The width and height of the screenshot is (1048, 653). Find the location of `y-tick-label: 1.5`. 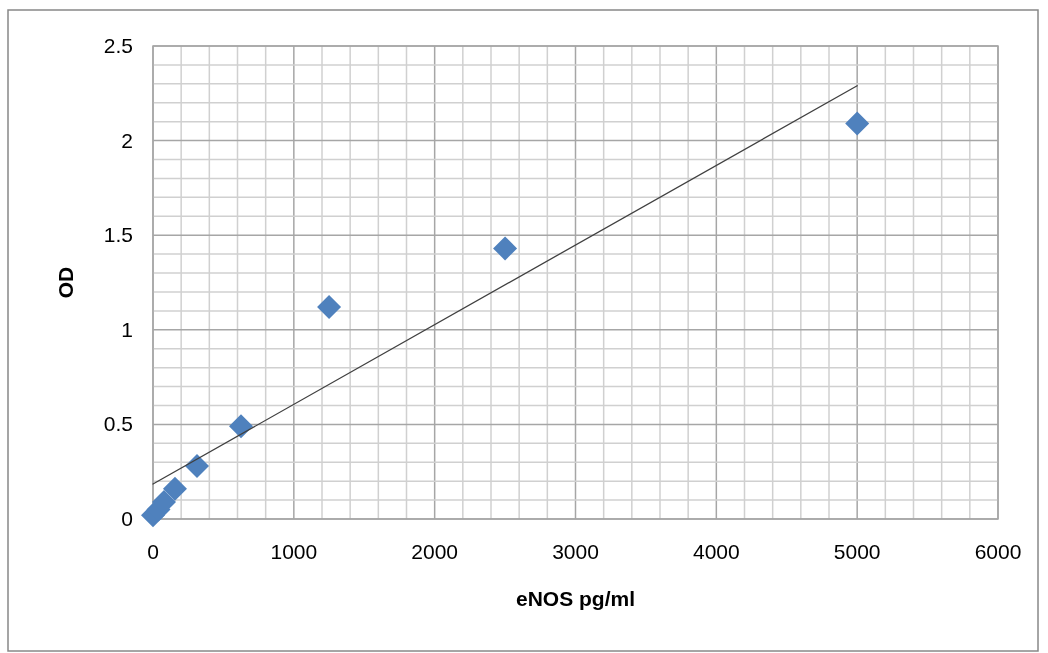

y-tick-label: 1.5 is located at coordinates (118, 235).